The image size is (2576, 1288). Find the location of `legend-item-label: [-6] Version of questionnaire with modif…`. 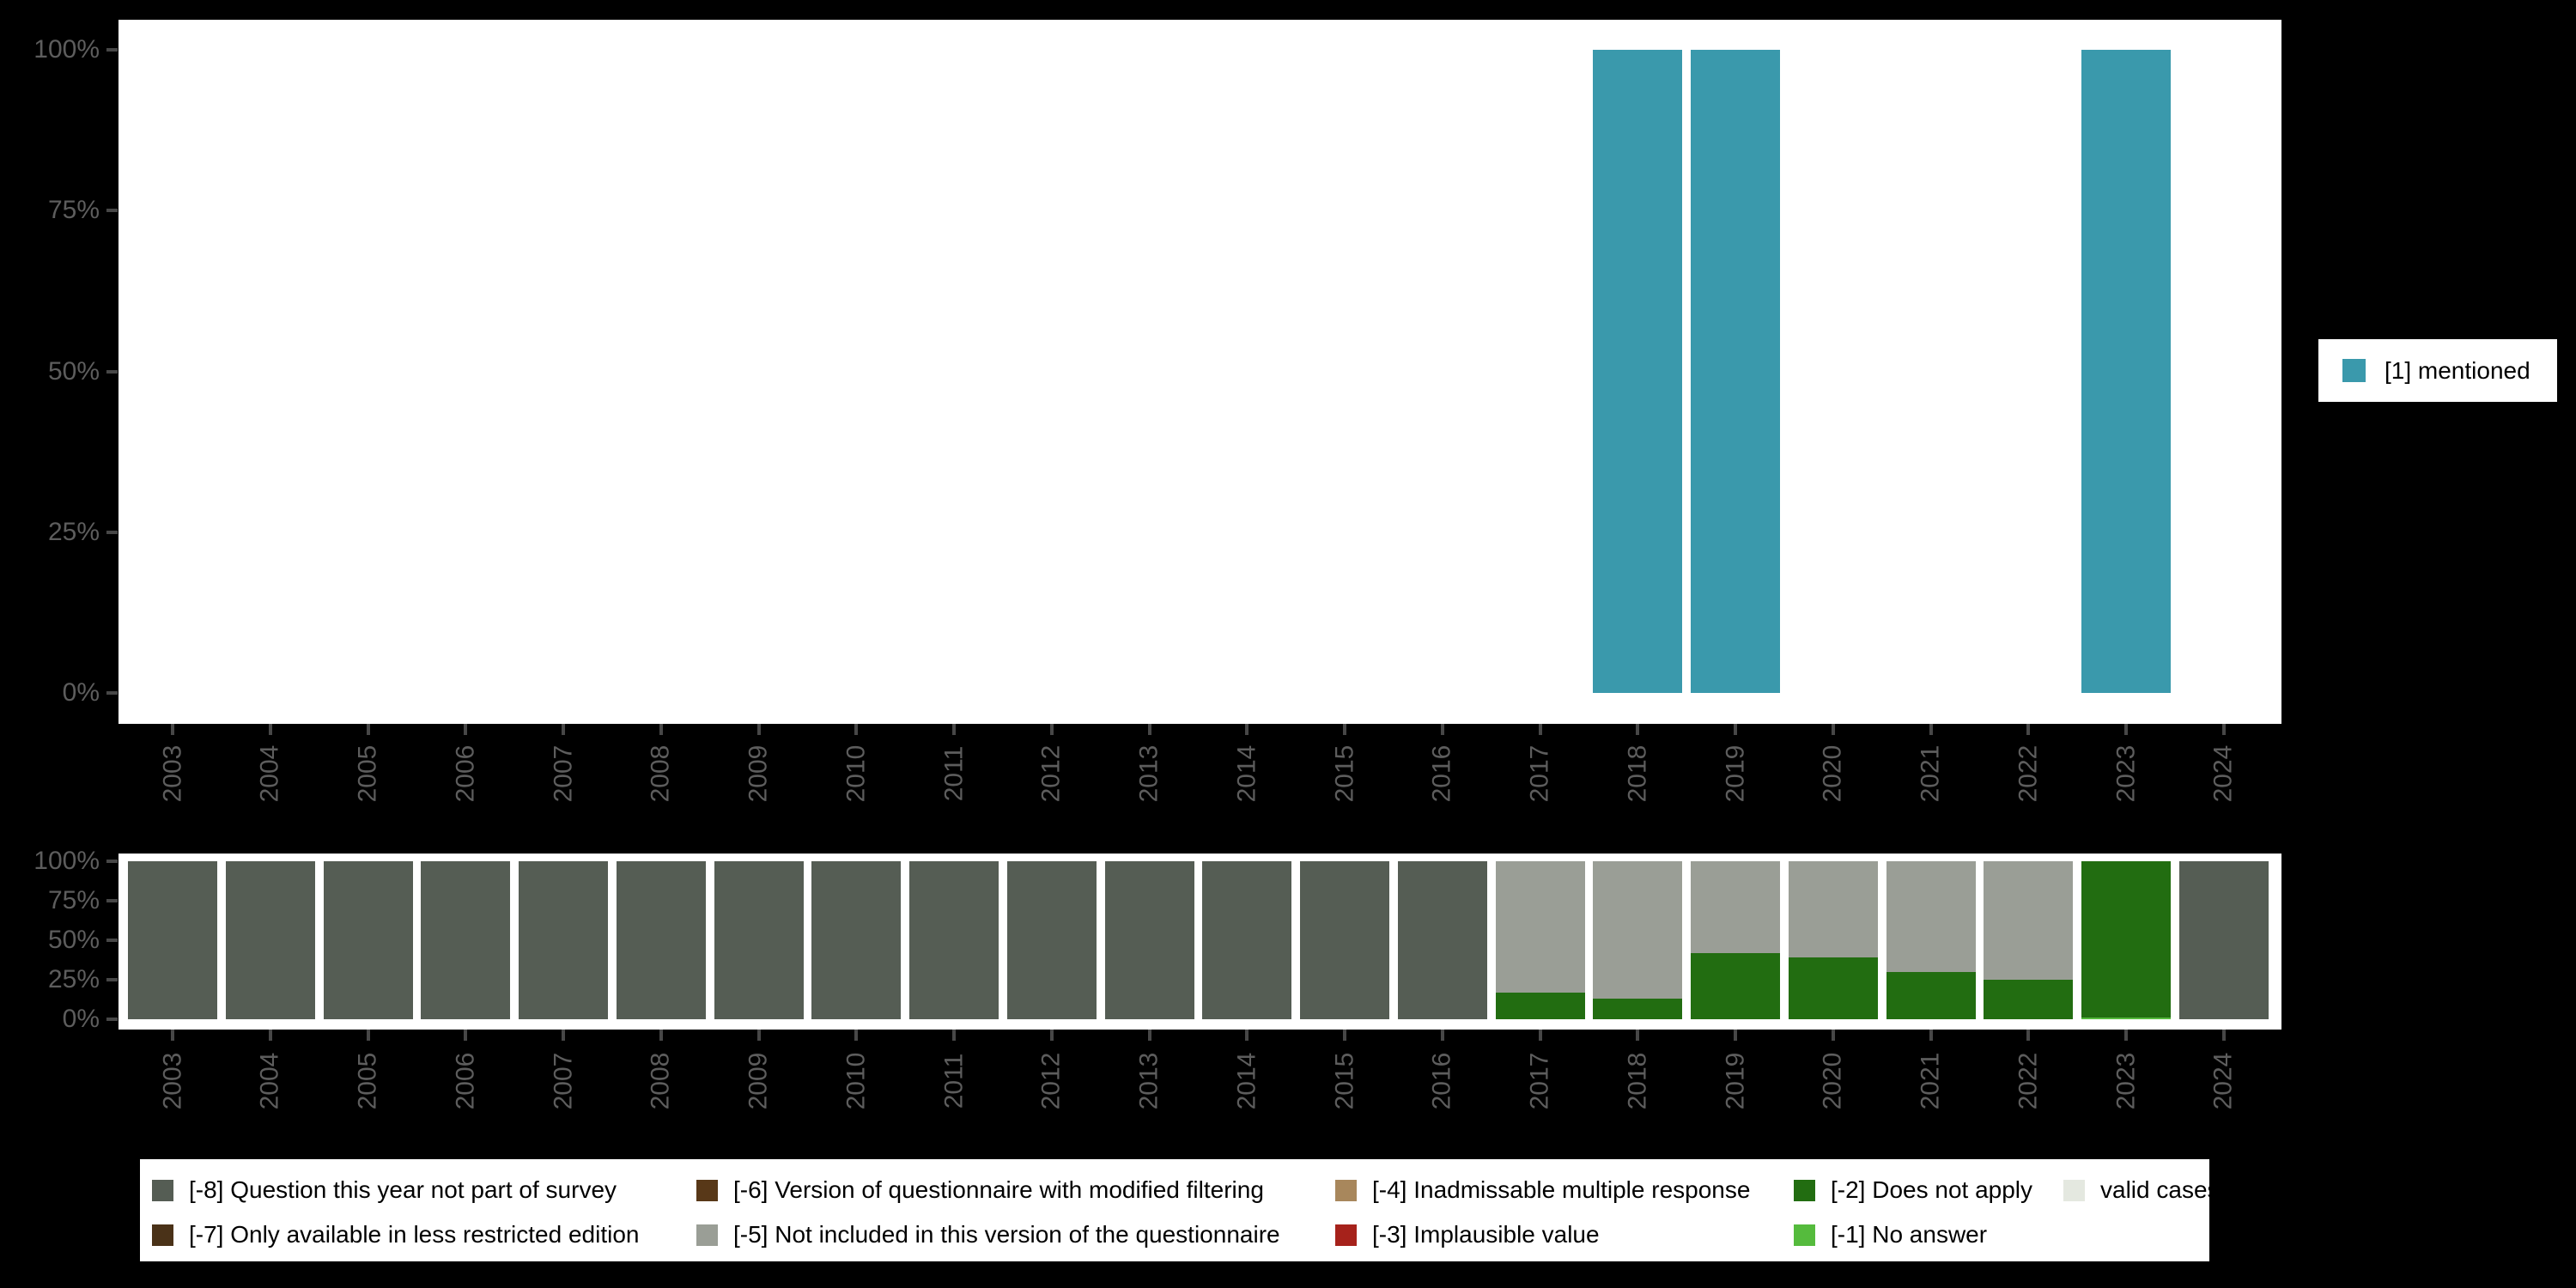

legend-item-label: [-6] Version of questionnaire with modif… is located at coordinates (998, 1189).